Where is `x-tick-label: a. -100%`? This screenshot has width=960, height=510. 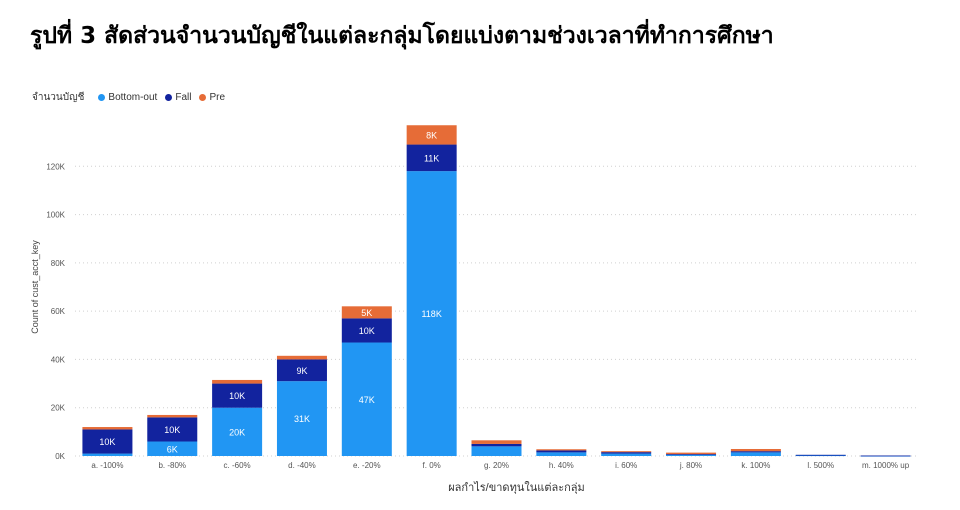 x-tick-label: a. -100% is located at coordinates (107, 465).